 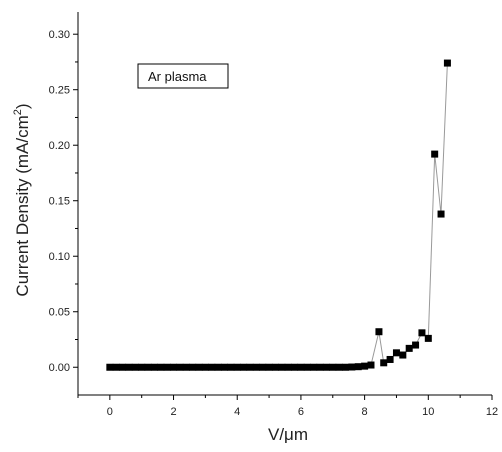 I want to click on y-axis-title-main: Current Density (mA/cm, so click(x=22, y=205).